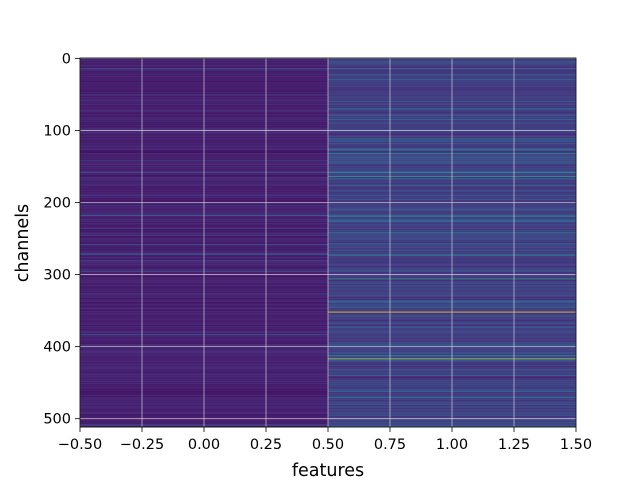 This screenshot has width=640, height=480. I want to click on y-axis-label: channels, so click(23, 243).